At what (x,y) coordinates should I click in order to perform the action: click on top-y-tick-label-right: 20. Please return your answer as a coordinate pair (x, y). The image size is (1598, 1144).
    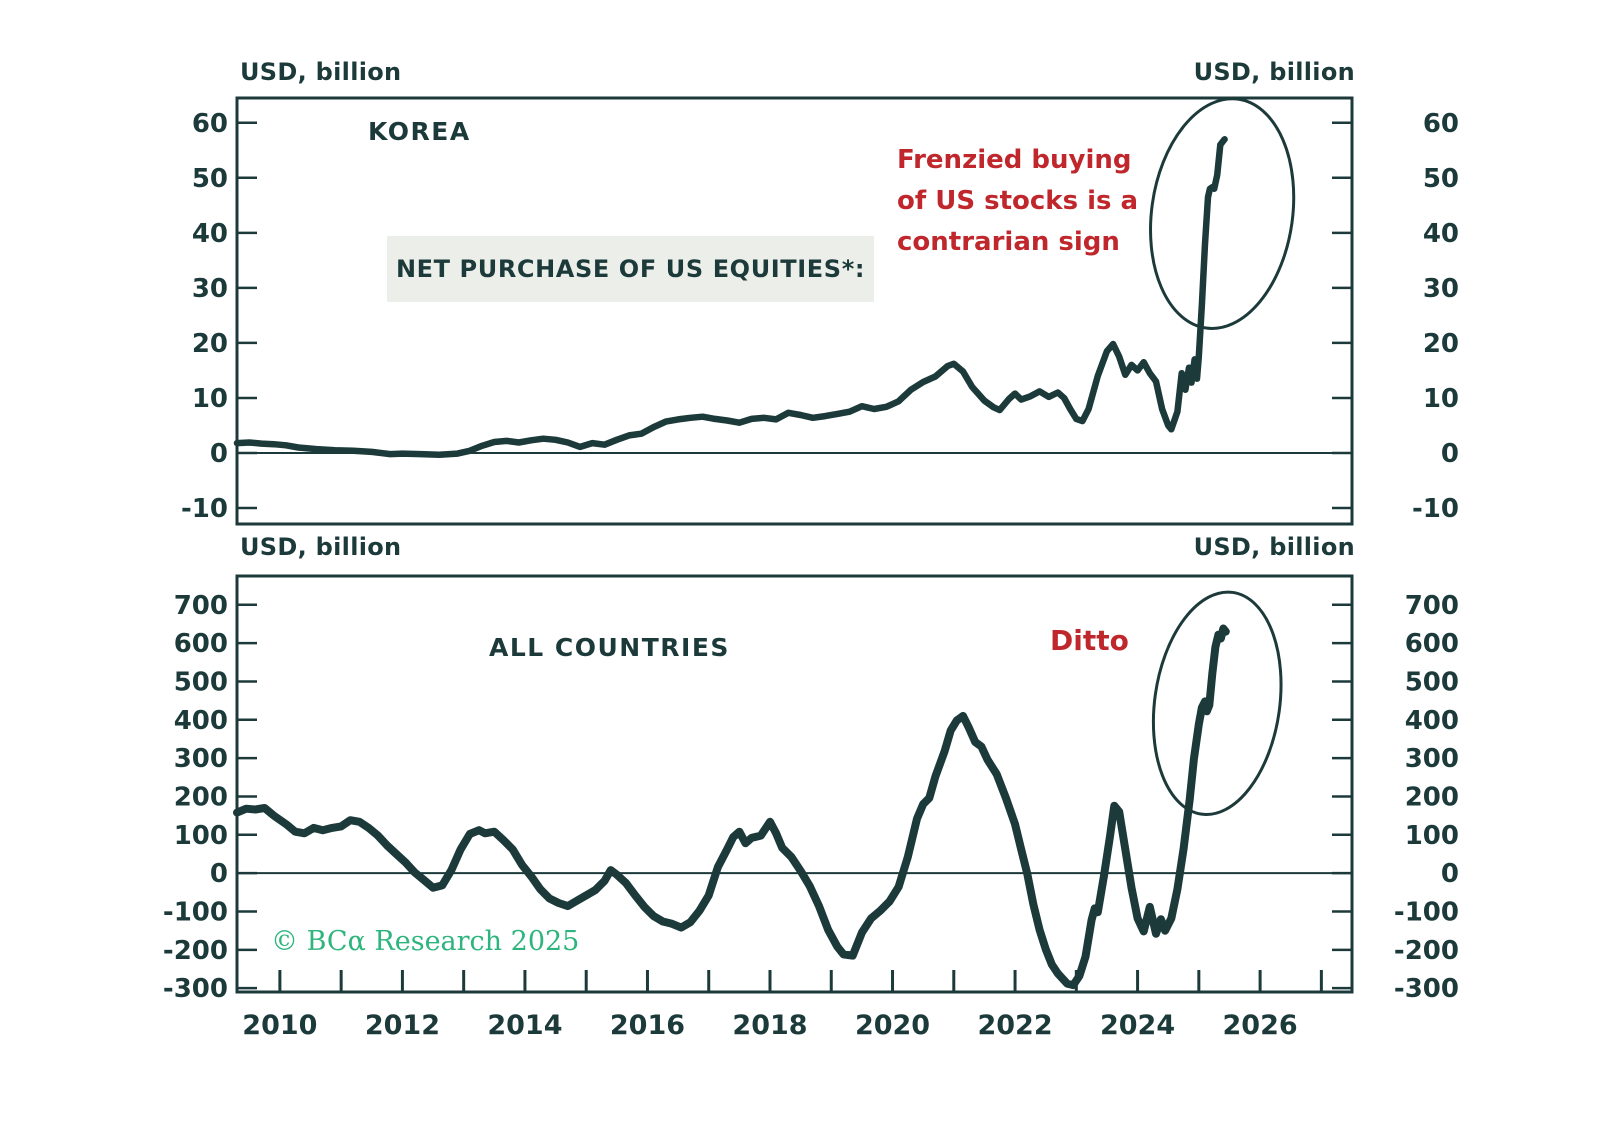
    Looking at the image, I should click on (1441, 344).